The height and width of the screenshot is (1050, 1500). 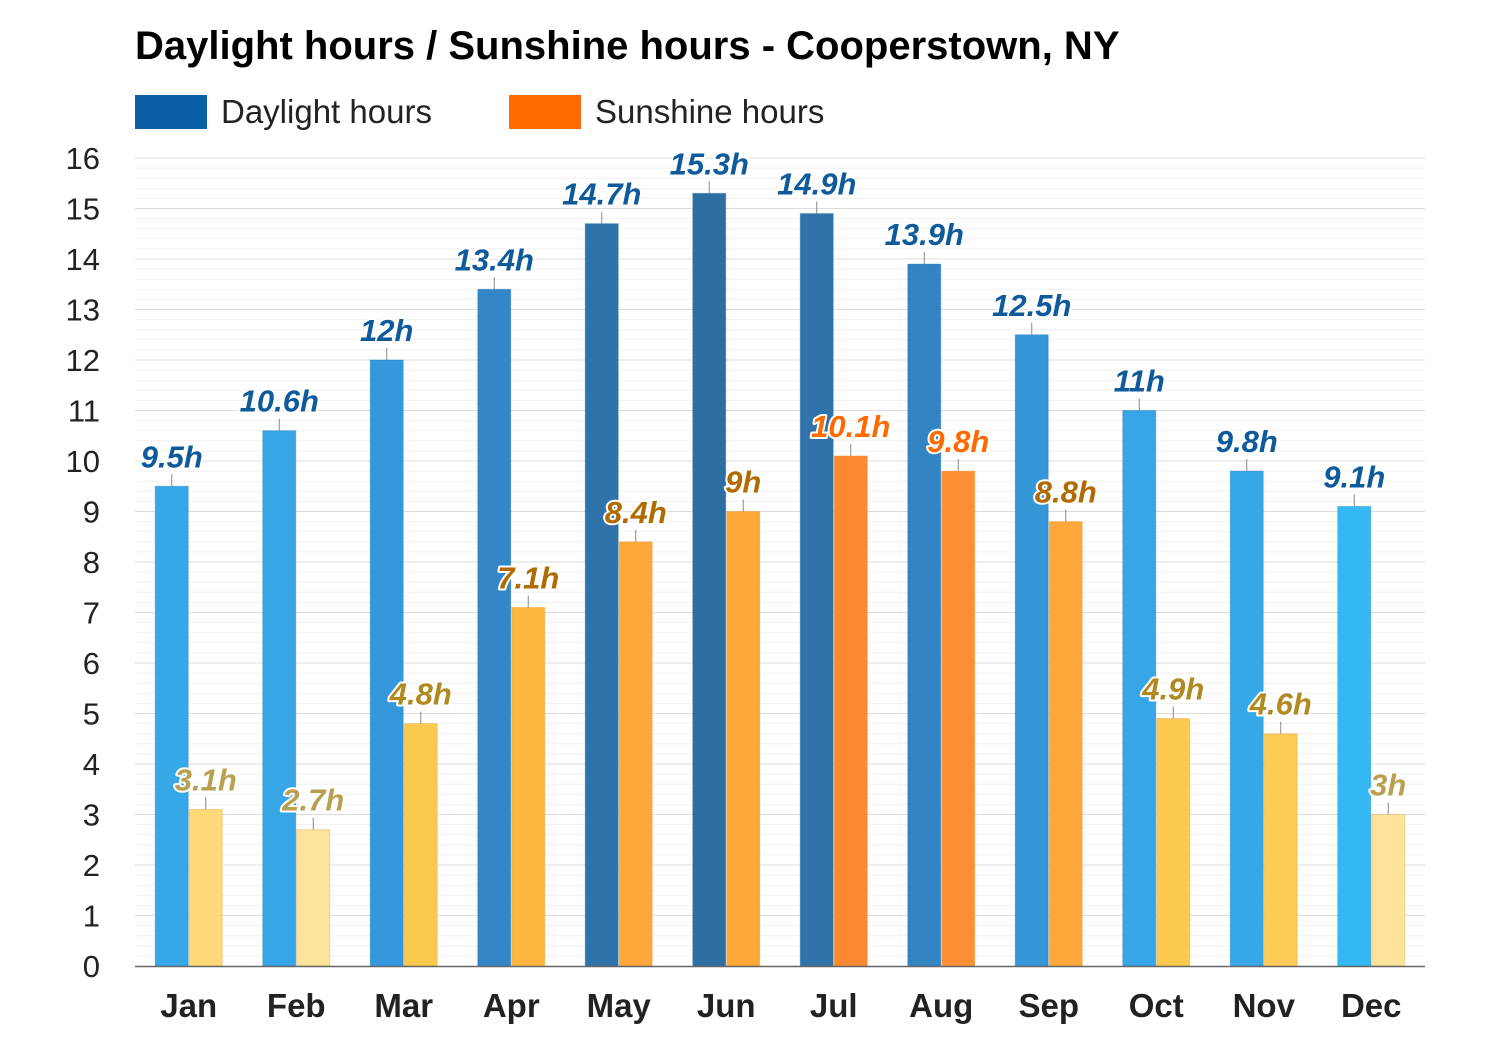 What do you see at coordinates (91, 815) in the screenshot?
I see `y-tick-label: 3` at bounding box center [91, 815].